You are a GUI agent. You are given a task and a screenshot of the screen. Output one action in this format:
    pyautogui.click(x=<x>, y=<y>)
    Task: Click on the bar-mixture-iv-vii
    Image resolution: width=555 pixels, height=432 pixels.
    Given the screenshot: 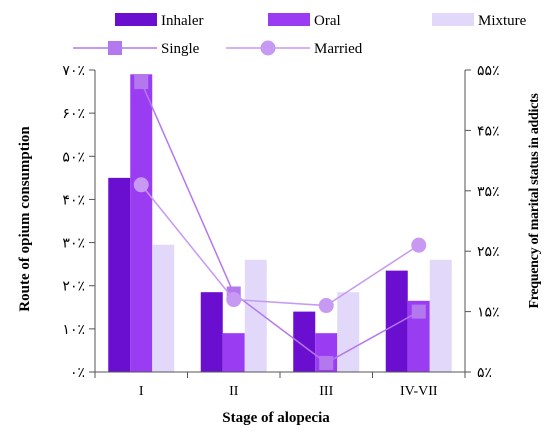 What is the action you would take?
    pyautogui.click(x=440, y=315)
    